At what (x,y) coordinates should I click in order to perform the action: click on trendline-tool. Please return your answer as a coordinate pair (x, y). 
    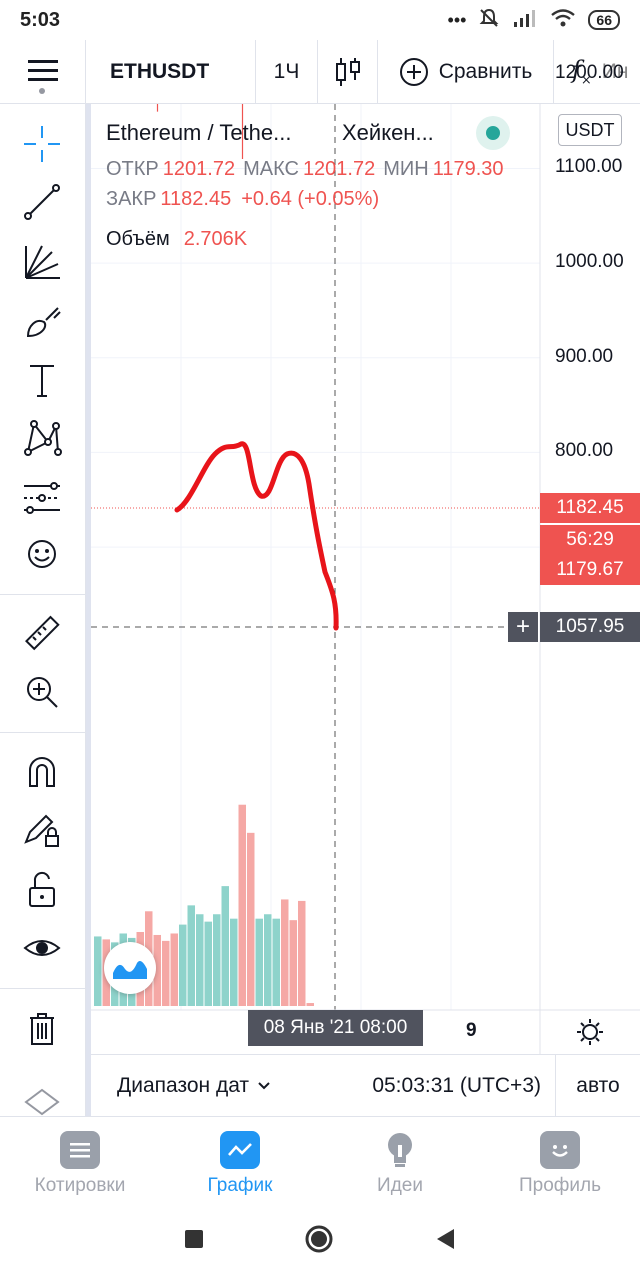
    Looking at the image, I should click on (42, 202).